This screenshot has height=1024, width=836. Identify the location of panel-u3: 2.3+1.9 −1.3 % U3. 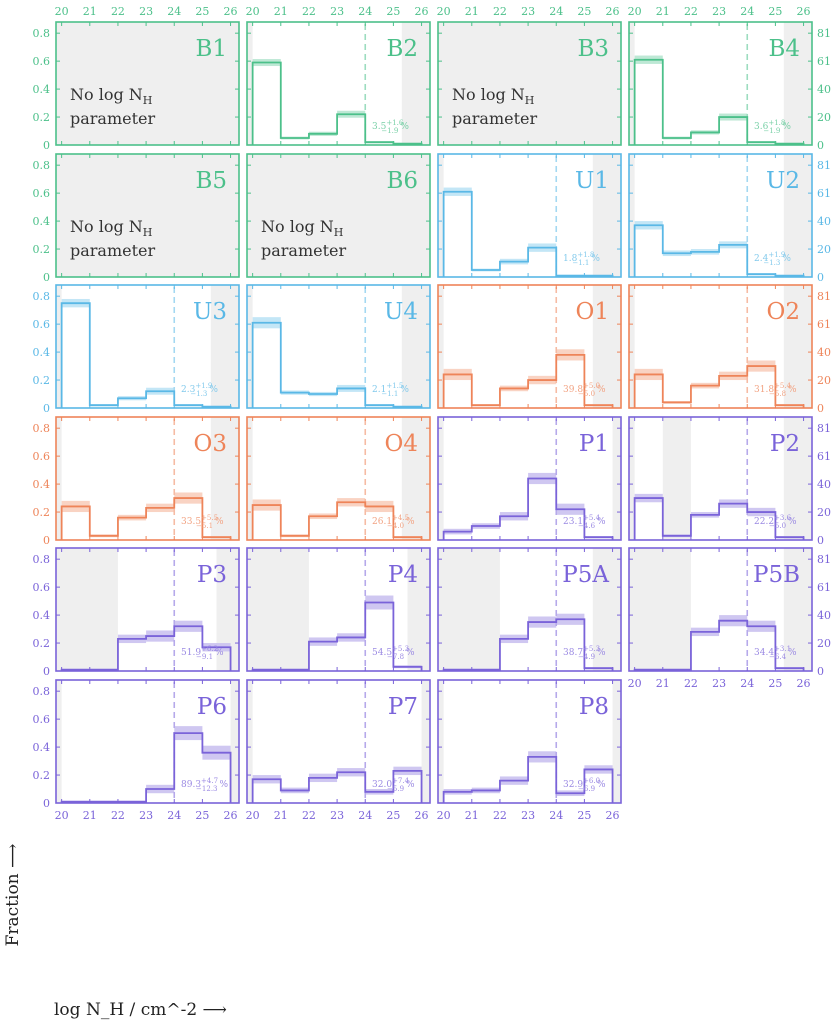
(147, 346).